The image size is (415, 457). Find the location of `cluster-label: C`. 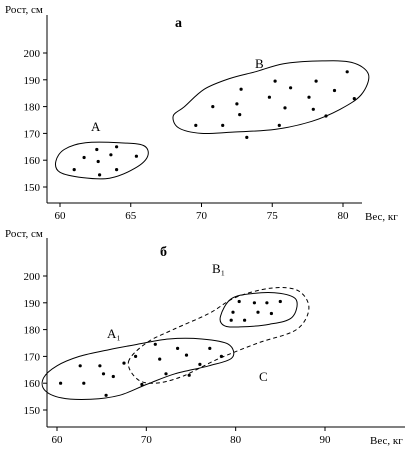

cluster-label: C is located at coordinates (263, 376).